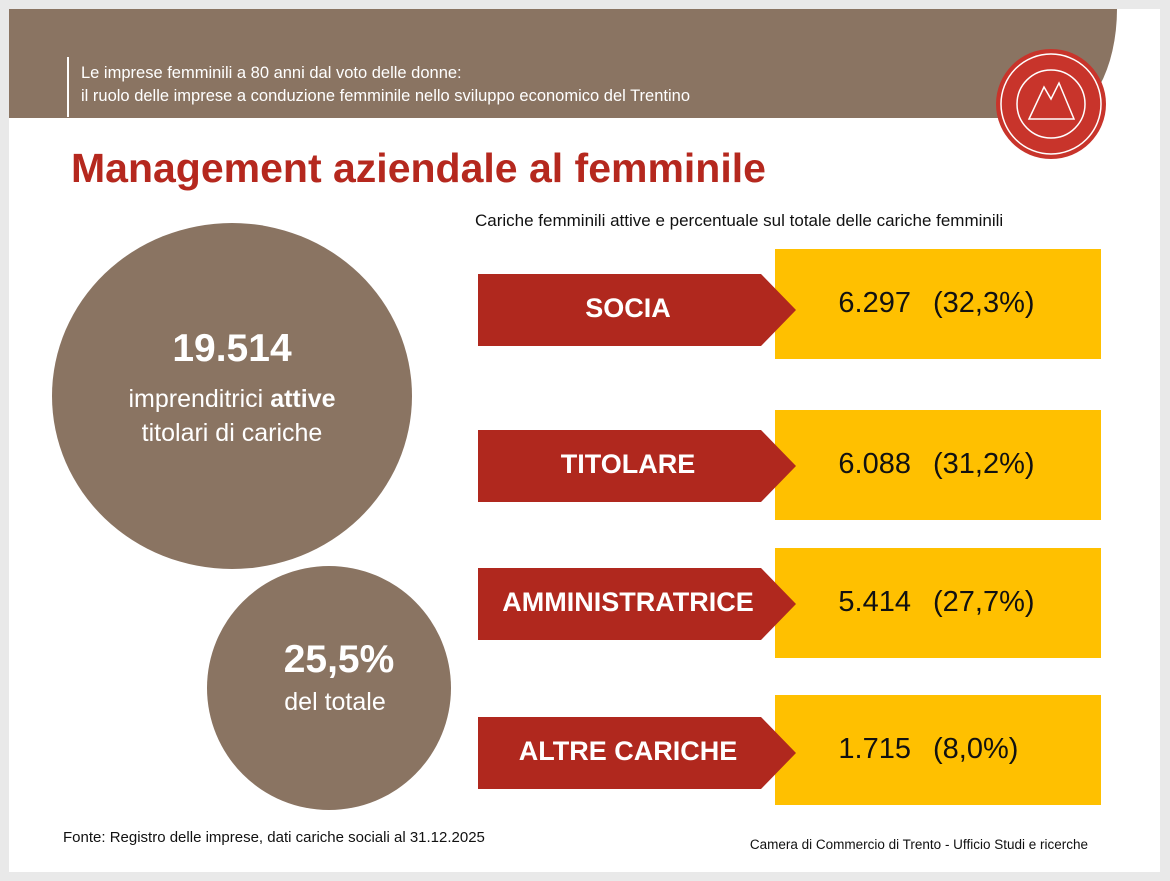 This screenshot has height=881, width=1170. I want to click on item-value: 1.715, so click(874, 749).